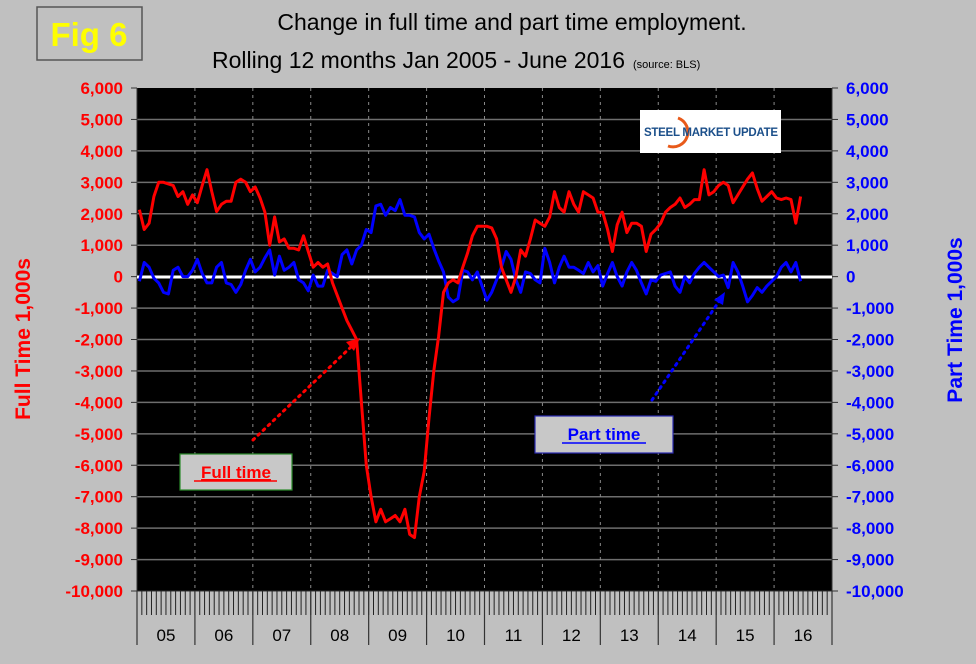 This screenshot has width=976, height=664. What do you see at coordinates (99, 528) in the screenshot?
I see `y-tick-label-left: -8,000` at bounding box center [99, 528].